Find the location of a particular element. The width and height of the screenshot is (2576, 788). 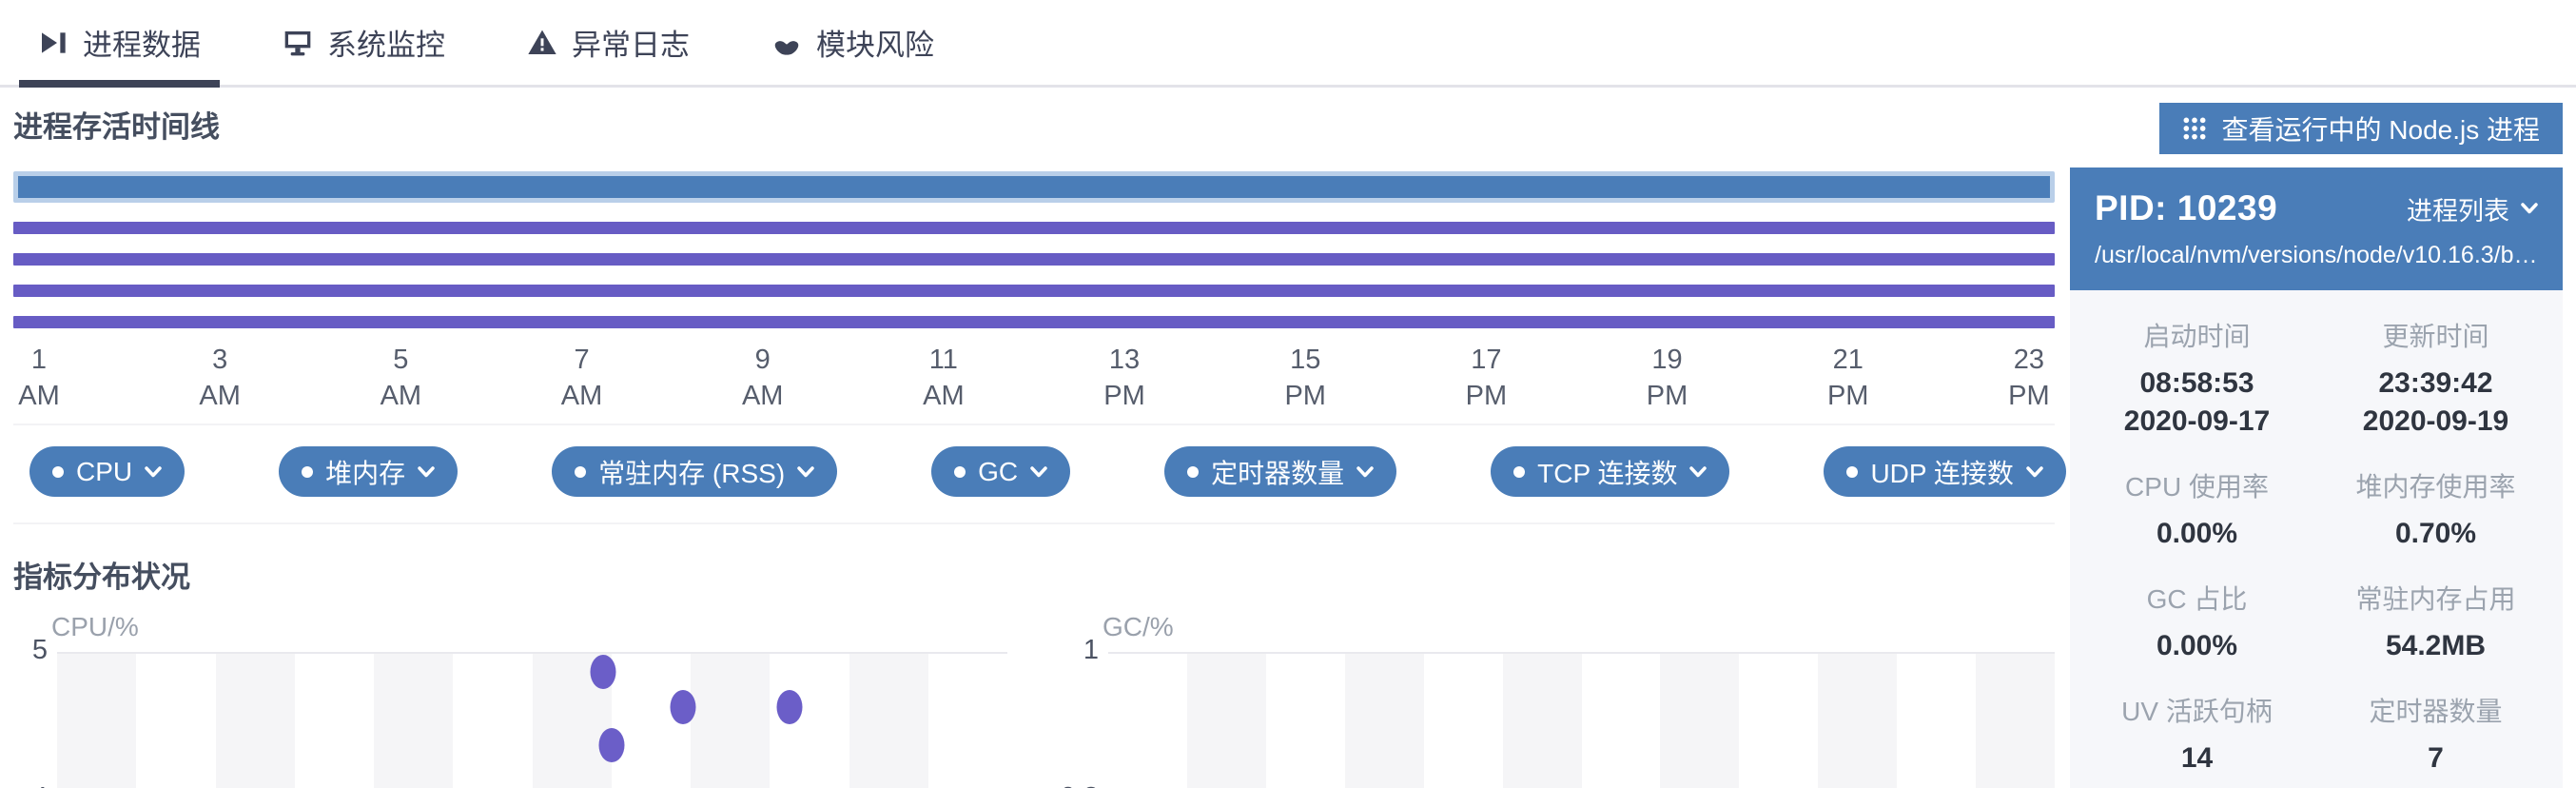

axis-label-11AM: 11 AM is located at coordinates (944, 378).